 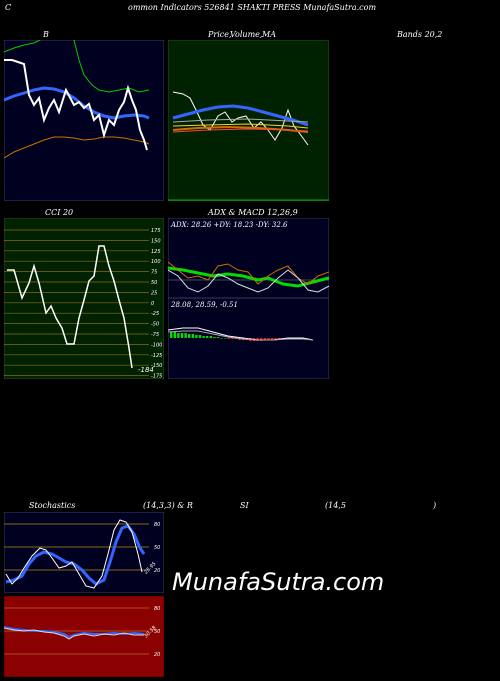 What do you see at coordinates (154, 293) in the screenshot?
I see `cci-tick-label: 25` at bounding box center [154, 293].